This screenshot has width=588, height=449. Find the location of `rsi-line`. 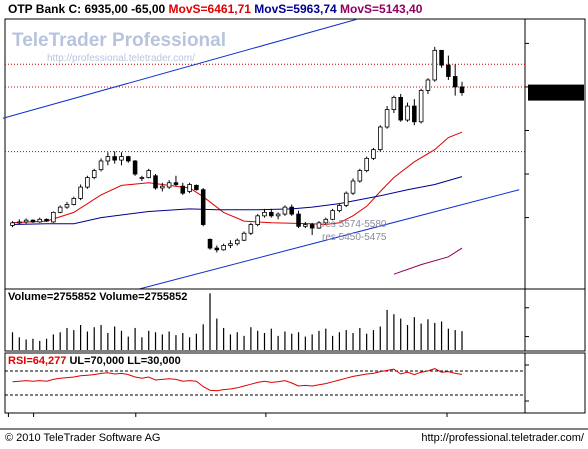

rsi-line is located at coordinates (237, 380).